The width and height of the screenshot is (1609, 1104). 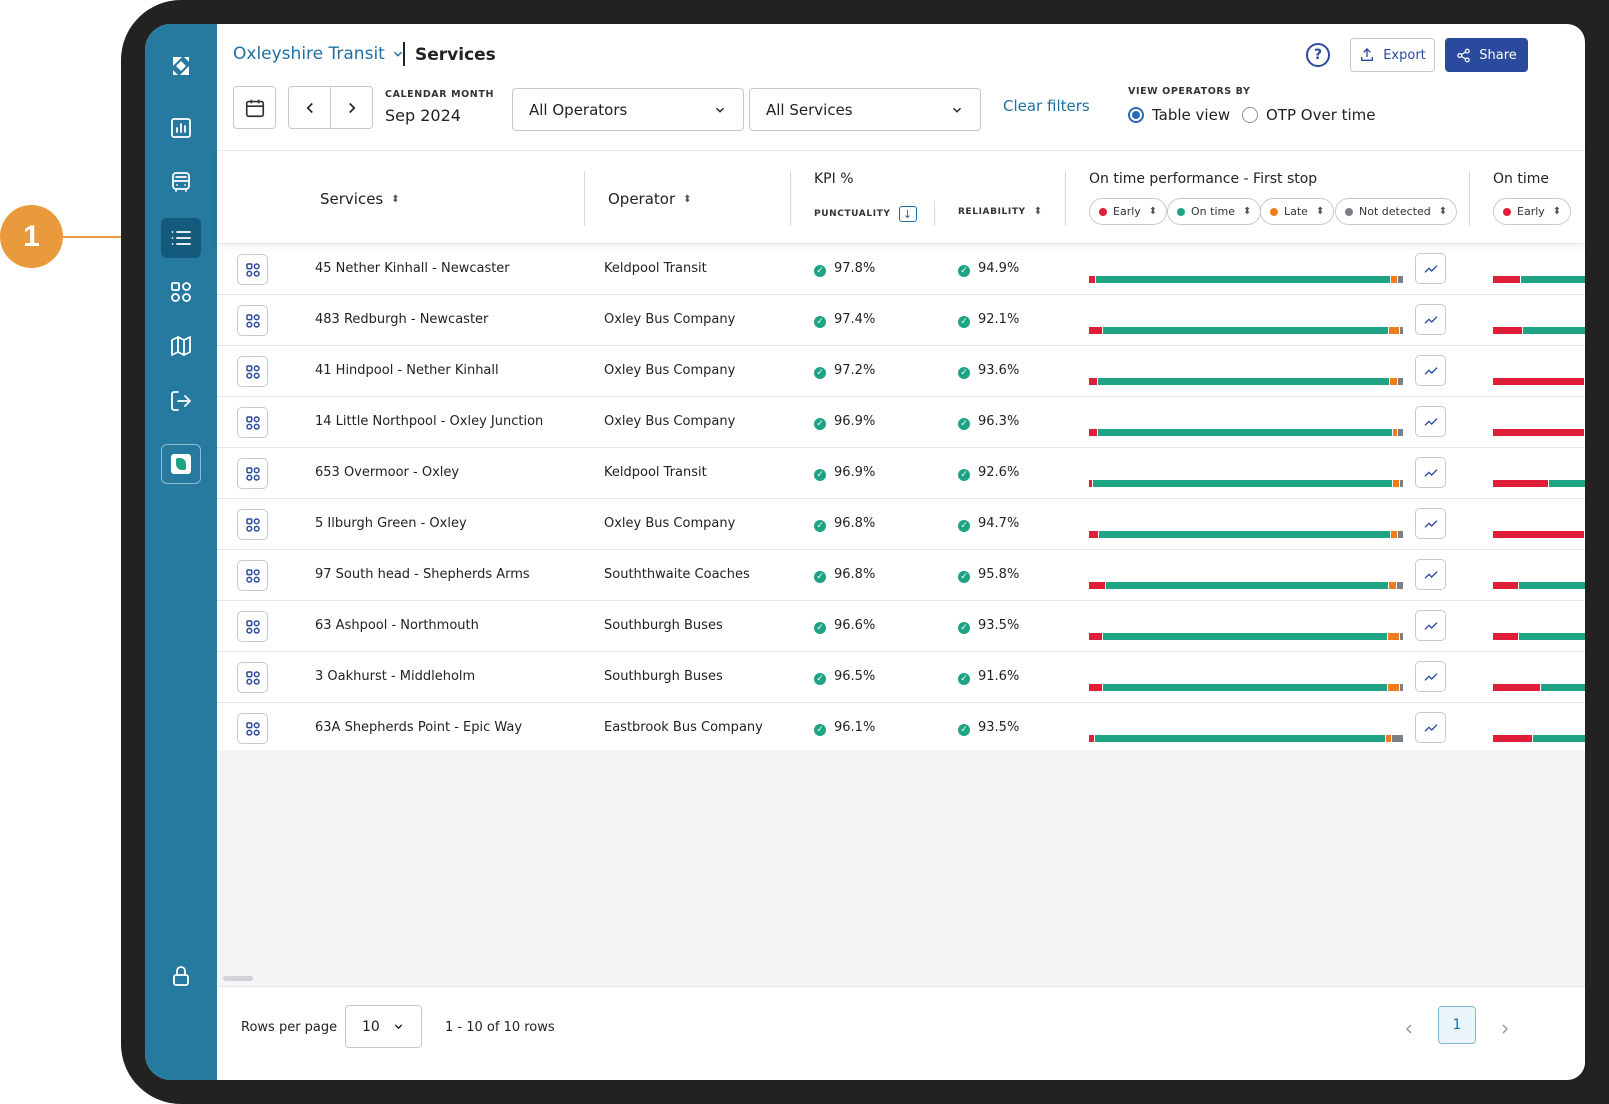 I want to click on prev-month-button, so click(x=309, y=107).